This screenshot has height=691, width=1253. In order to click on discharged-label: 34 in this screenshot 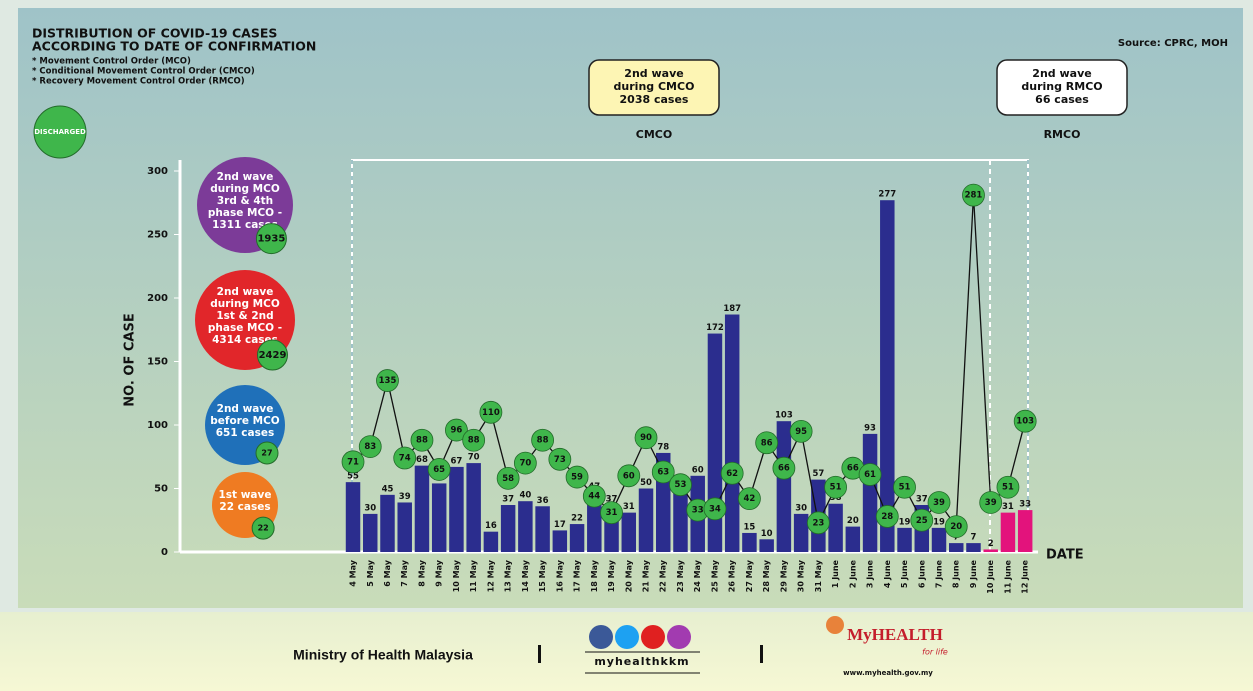, I will do `click(715, 509)`.